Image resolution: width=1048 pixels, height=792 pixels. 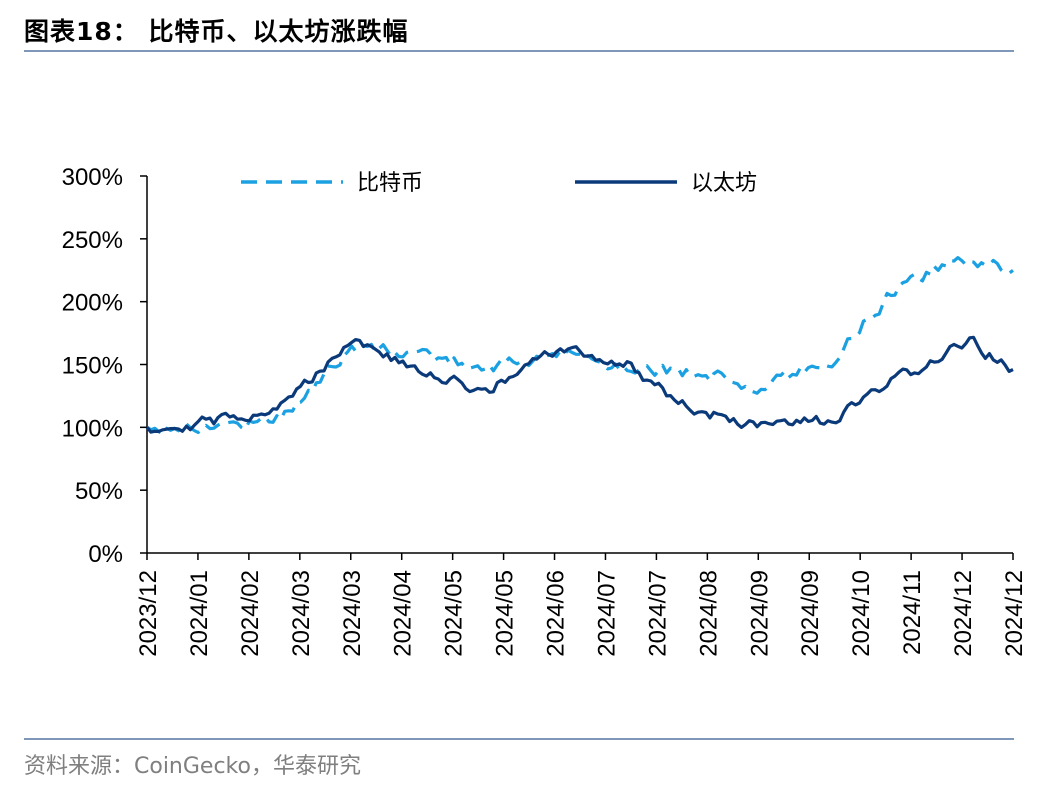 I want to click on source-note: 资料来源：CoinGecko，华泰研究, so click(x=192, y=766).